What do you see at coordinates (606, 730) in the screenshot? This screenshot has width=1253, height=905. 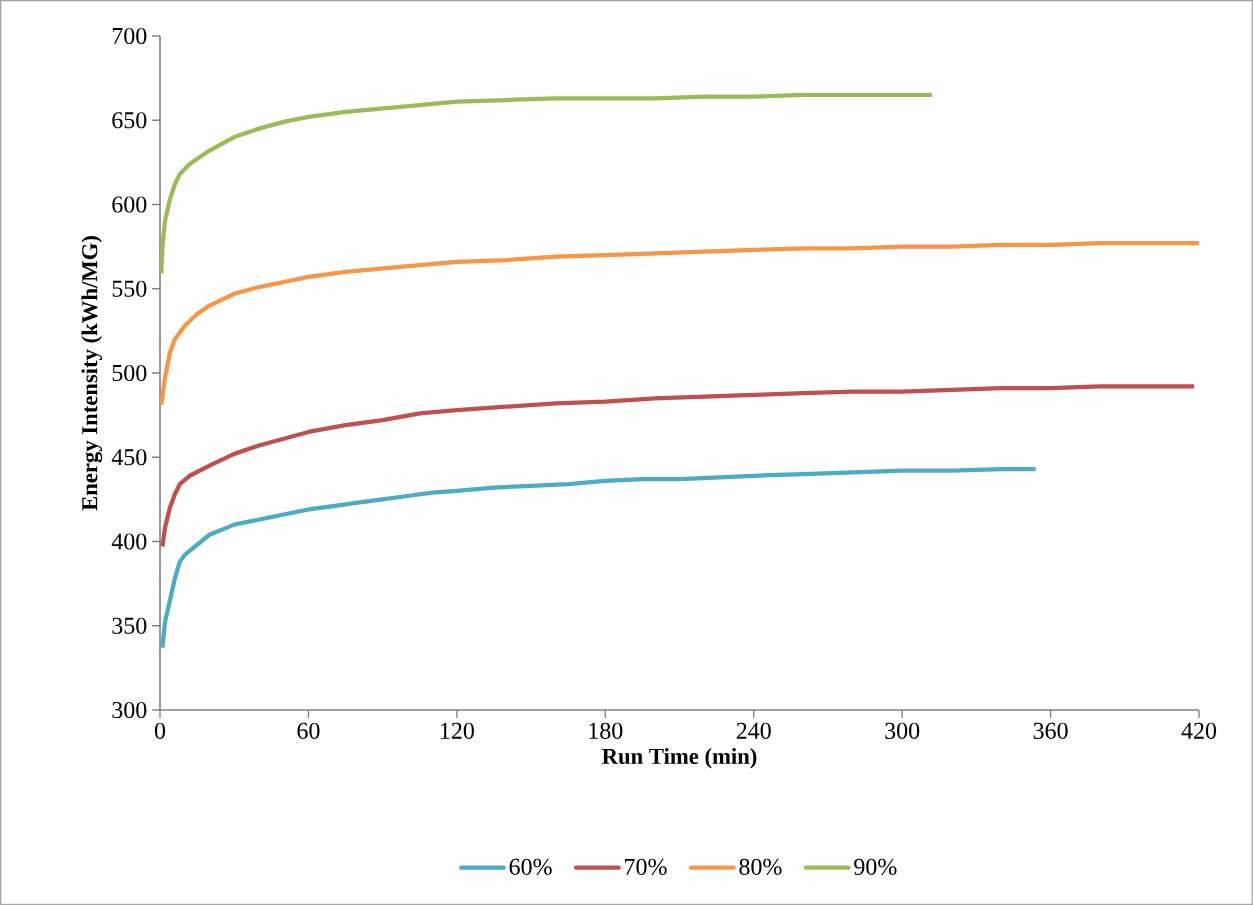 I see `x-tick-label: 180` at bounding box center [606, 730].